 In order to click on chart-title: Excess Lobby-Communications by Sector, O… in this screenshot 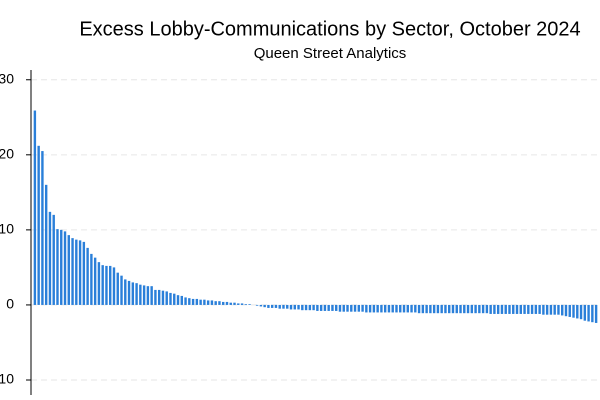, I will do `click(329, 29)`.